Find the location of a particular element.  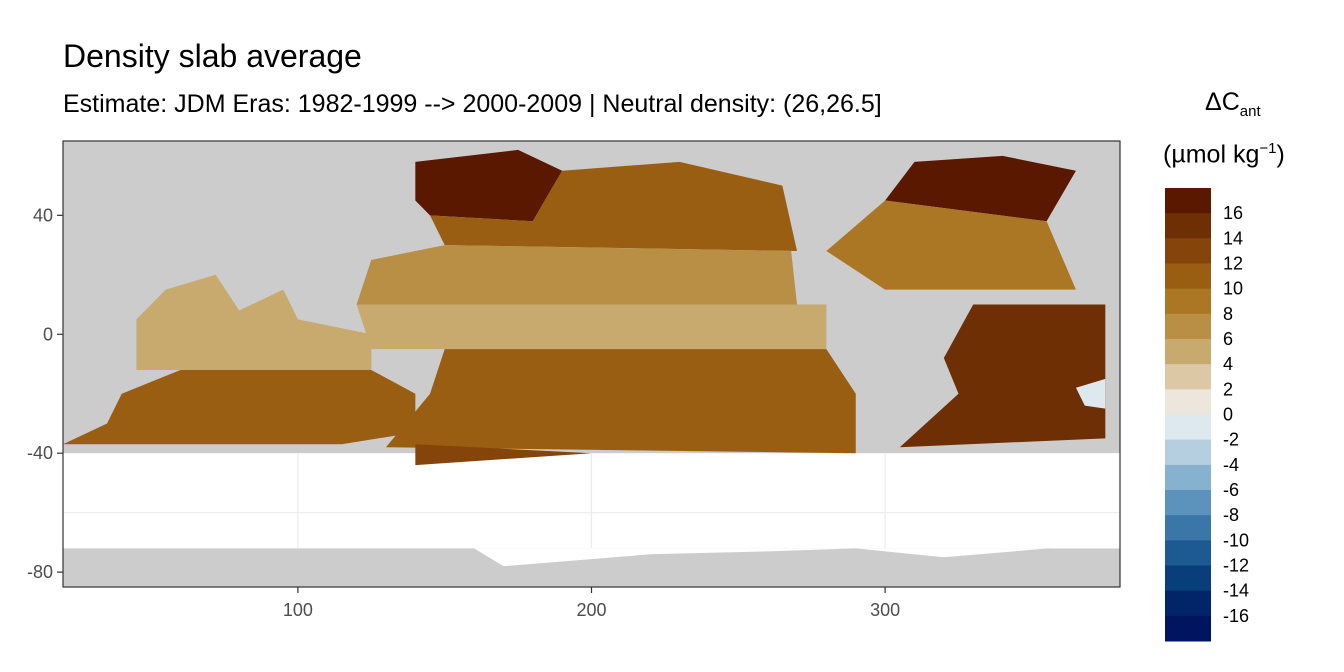

legend-label: 8 is located at coordinates (1228, 314).